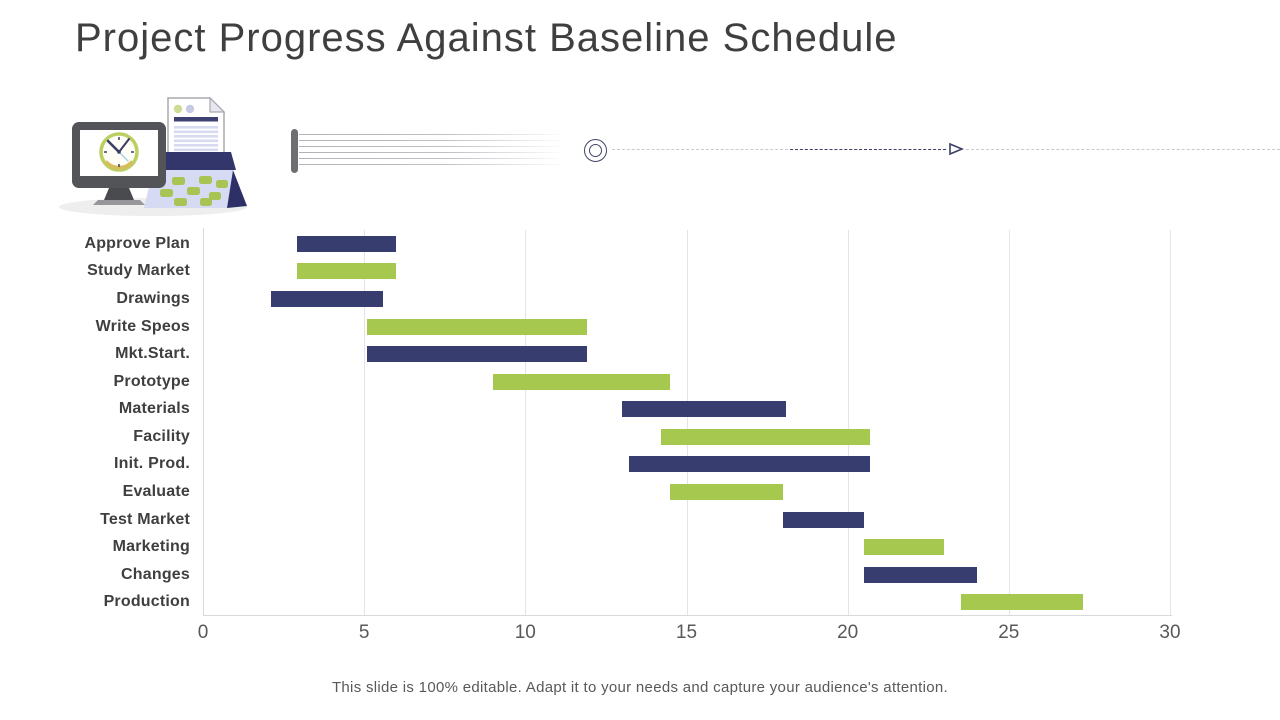  What do you see at coordinates (137, 243) in the screenshot?
I see `category-label: Approve Plan` at bounding box center [137, 243].